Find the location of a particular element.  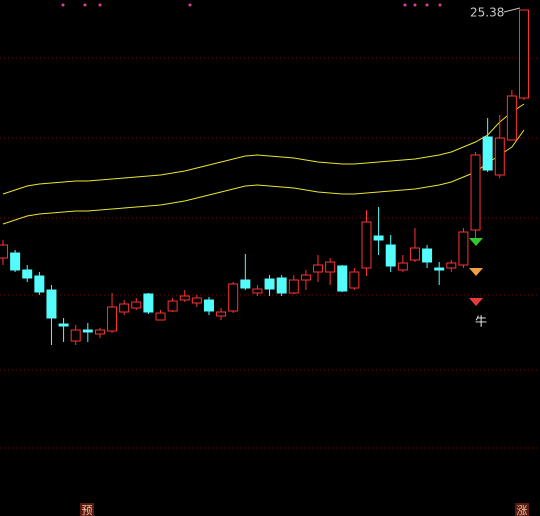

signal-label: 牛 is located at coordinates (481, 321).